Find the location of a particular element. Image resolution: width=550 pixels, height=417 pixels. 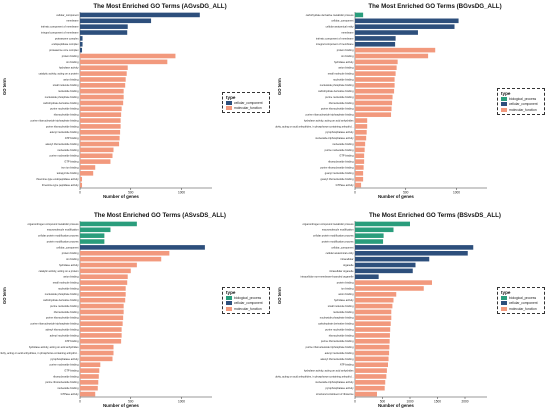

category-label: carbohydrate derivative binding is located at coordinates (61, 103).